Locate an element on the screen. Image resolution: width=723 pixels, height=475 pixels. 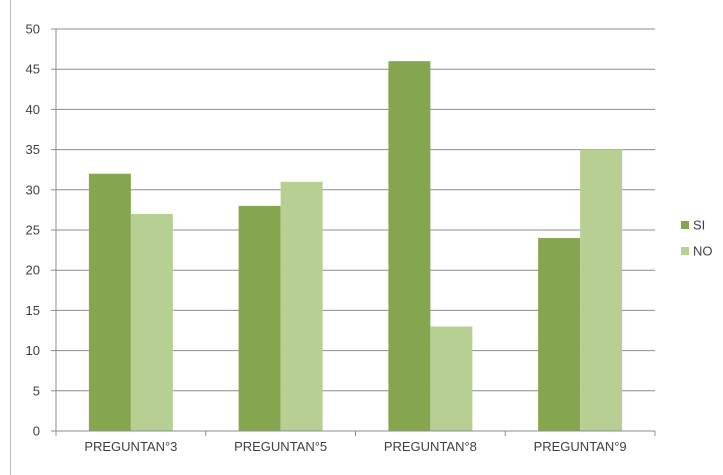
y-tick-label: 20 is located at coordinates (33, 270).